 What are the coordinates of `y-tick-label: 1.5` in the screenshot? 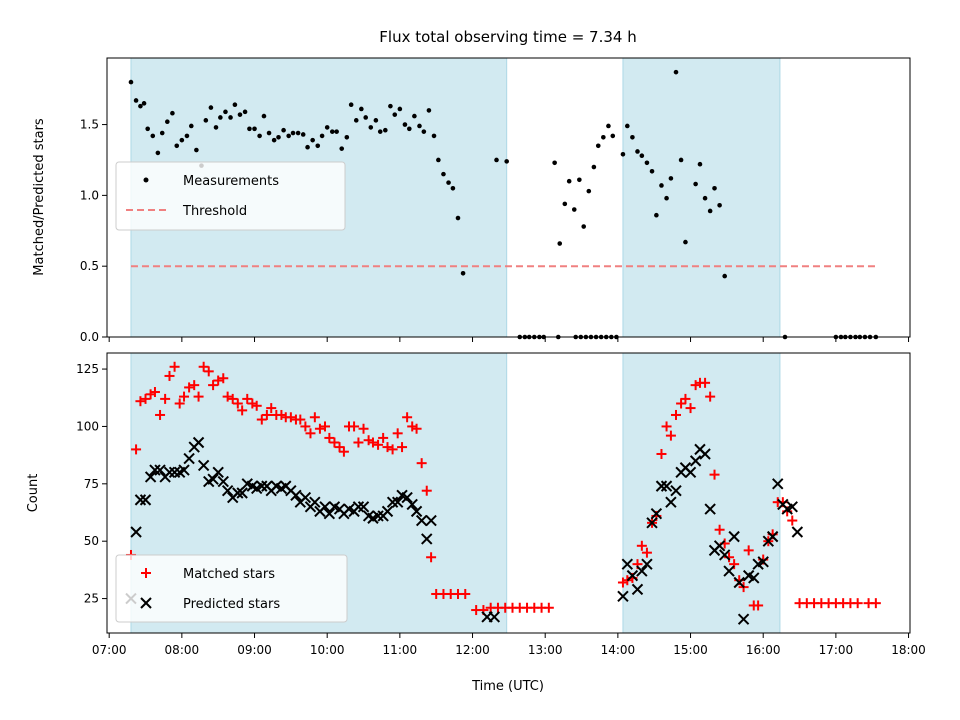 It's located at (89, 125).